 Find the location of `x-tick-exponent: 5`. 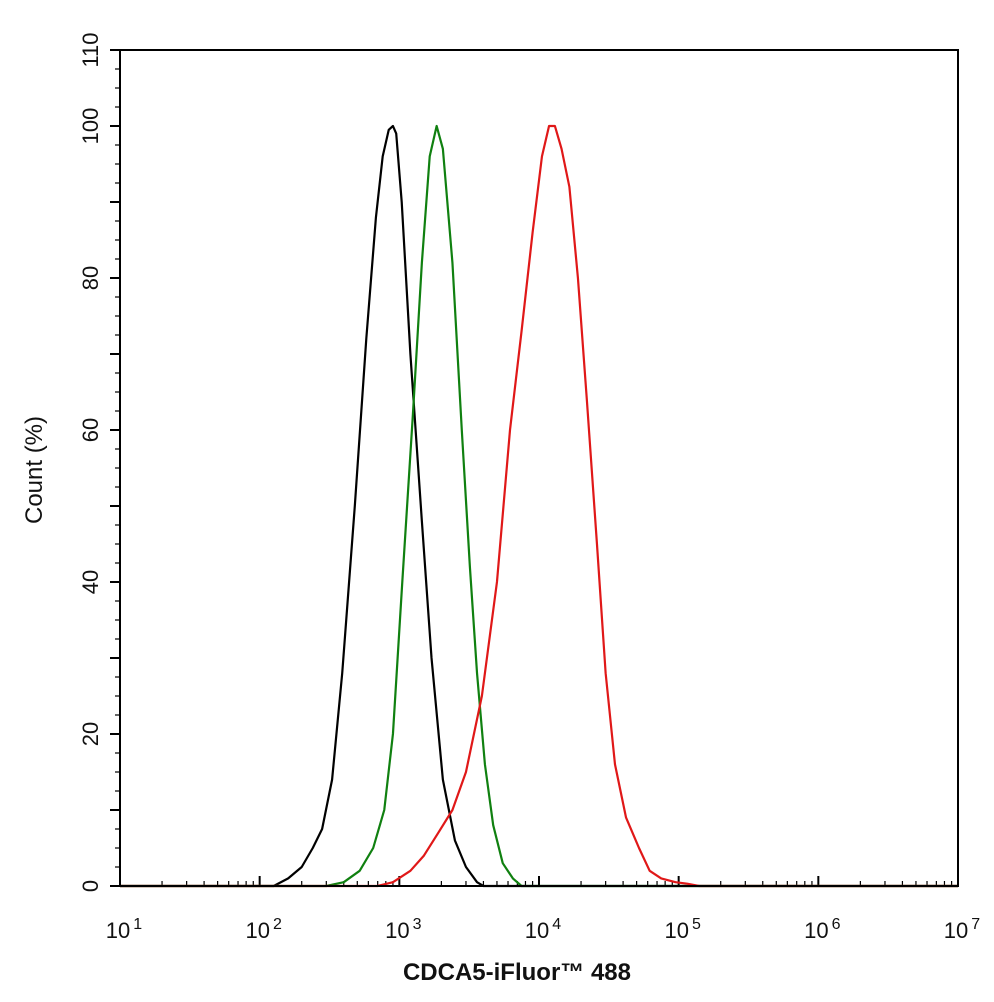

x-tick-exponent: 5 is located at coordinates (696, 924).